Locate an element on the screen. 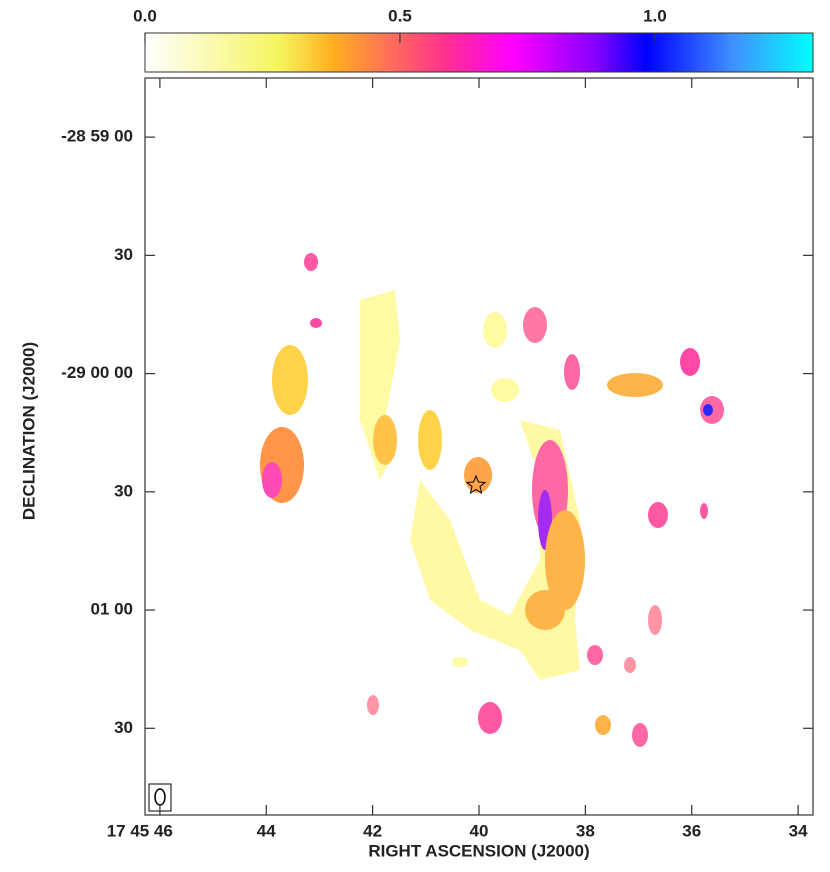 Image resolution: width=830 pixels, height=872 pixels. beam is located at coordinates (160, 797).